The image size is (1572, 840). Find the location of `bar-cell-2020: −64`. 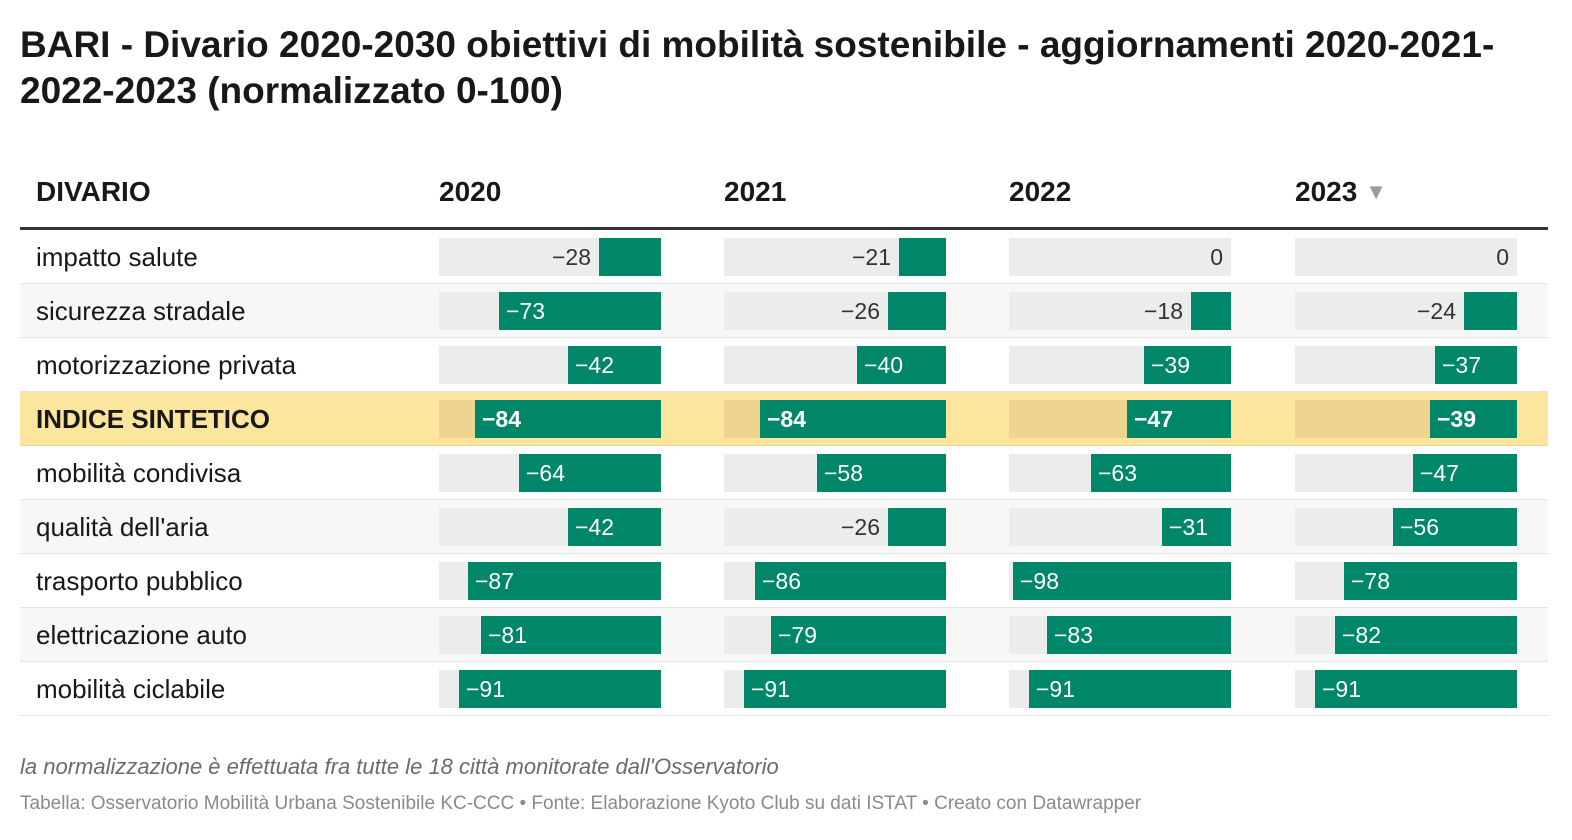

bar-cell-2020: −64 is located at coordinates (550, 473).